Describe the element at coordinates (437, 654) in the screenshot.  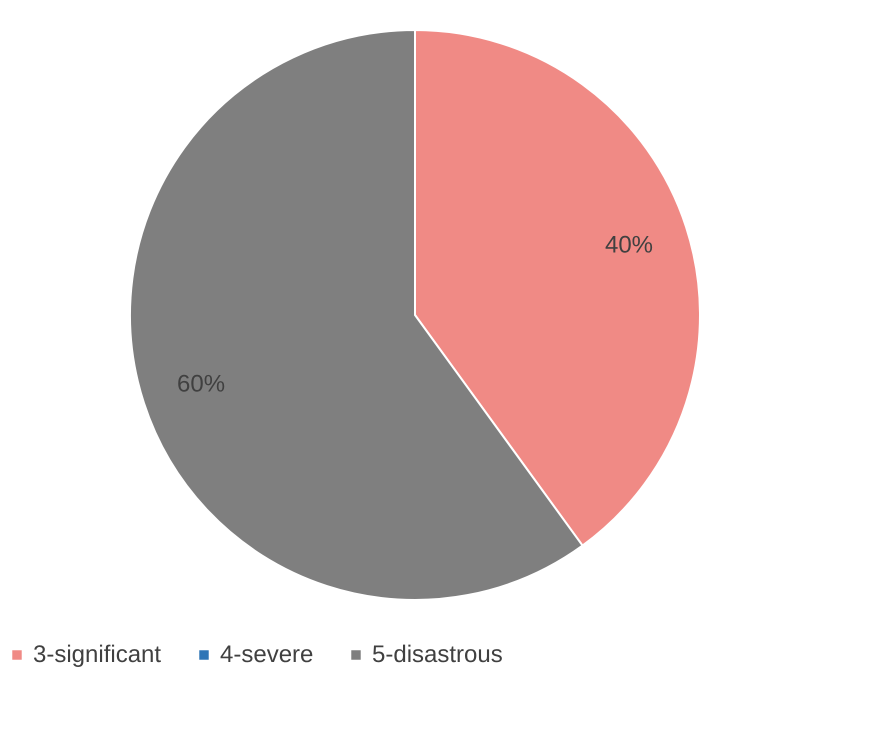
I see `legend-label: 5-disastrous` at that location.